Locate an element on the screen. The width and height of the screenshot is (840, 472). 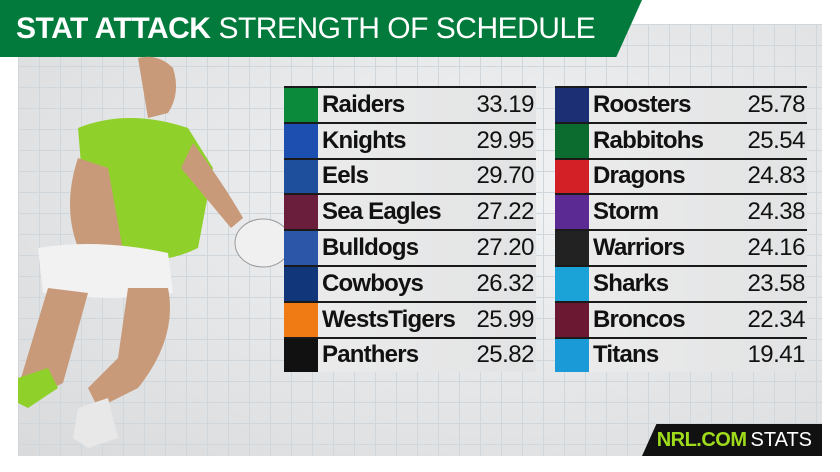
team-name: Dragons is located at coordinates (639, 176).